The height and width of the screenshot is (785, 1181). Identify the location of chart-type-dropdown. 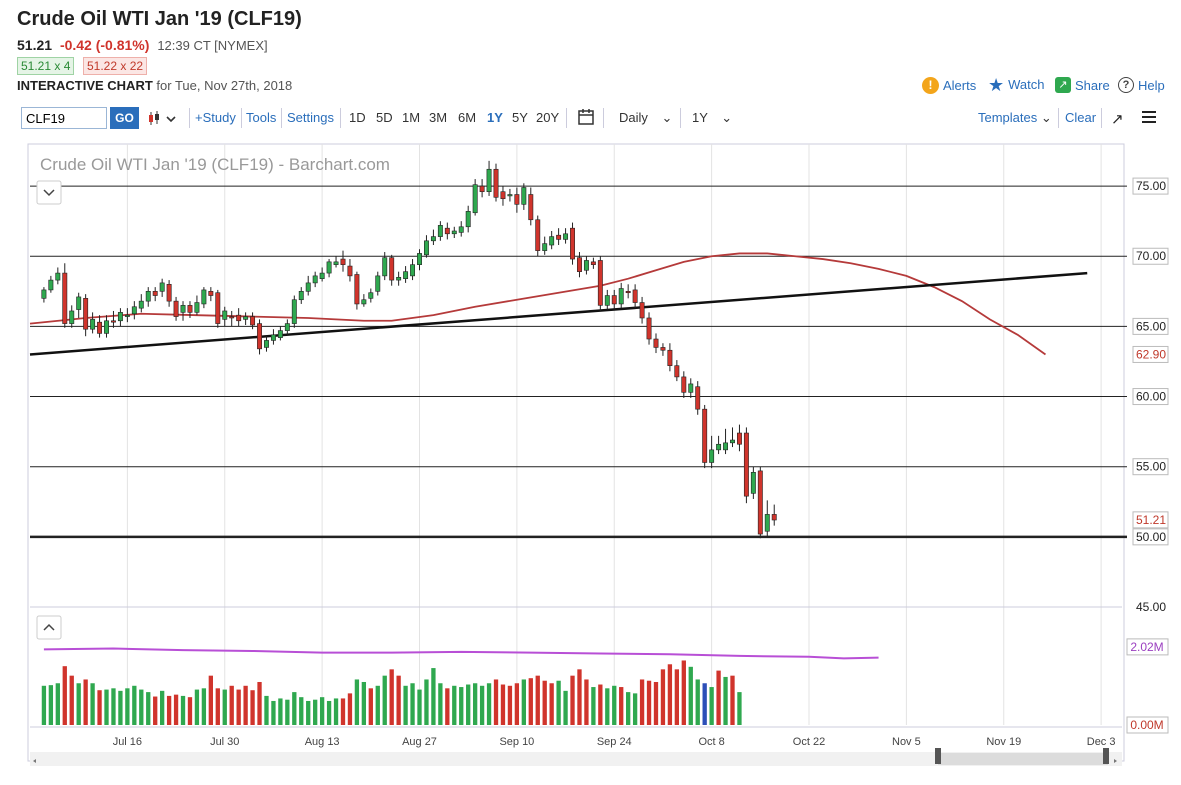
(163, 119).